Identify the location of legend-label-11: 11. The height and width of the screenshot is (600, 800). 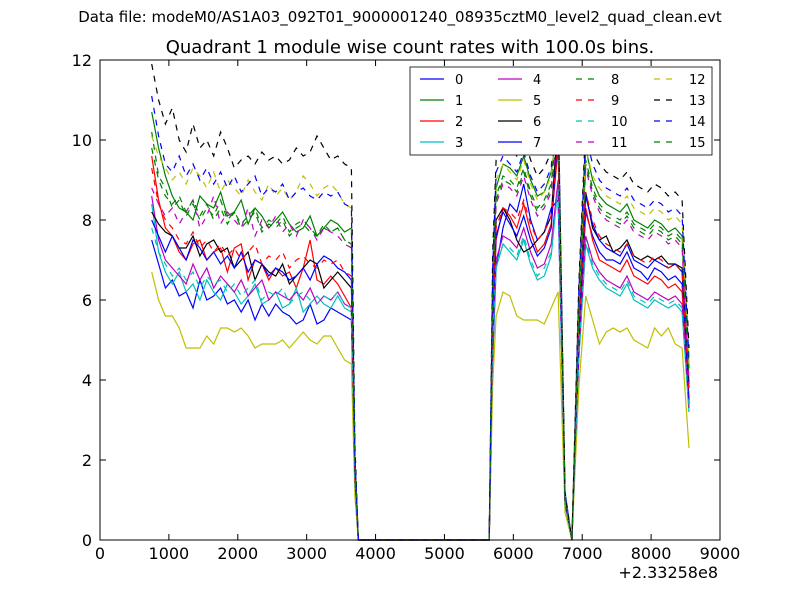
(619, 143).